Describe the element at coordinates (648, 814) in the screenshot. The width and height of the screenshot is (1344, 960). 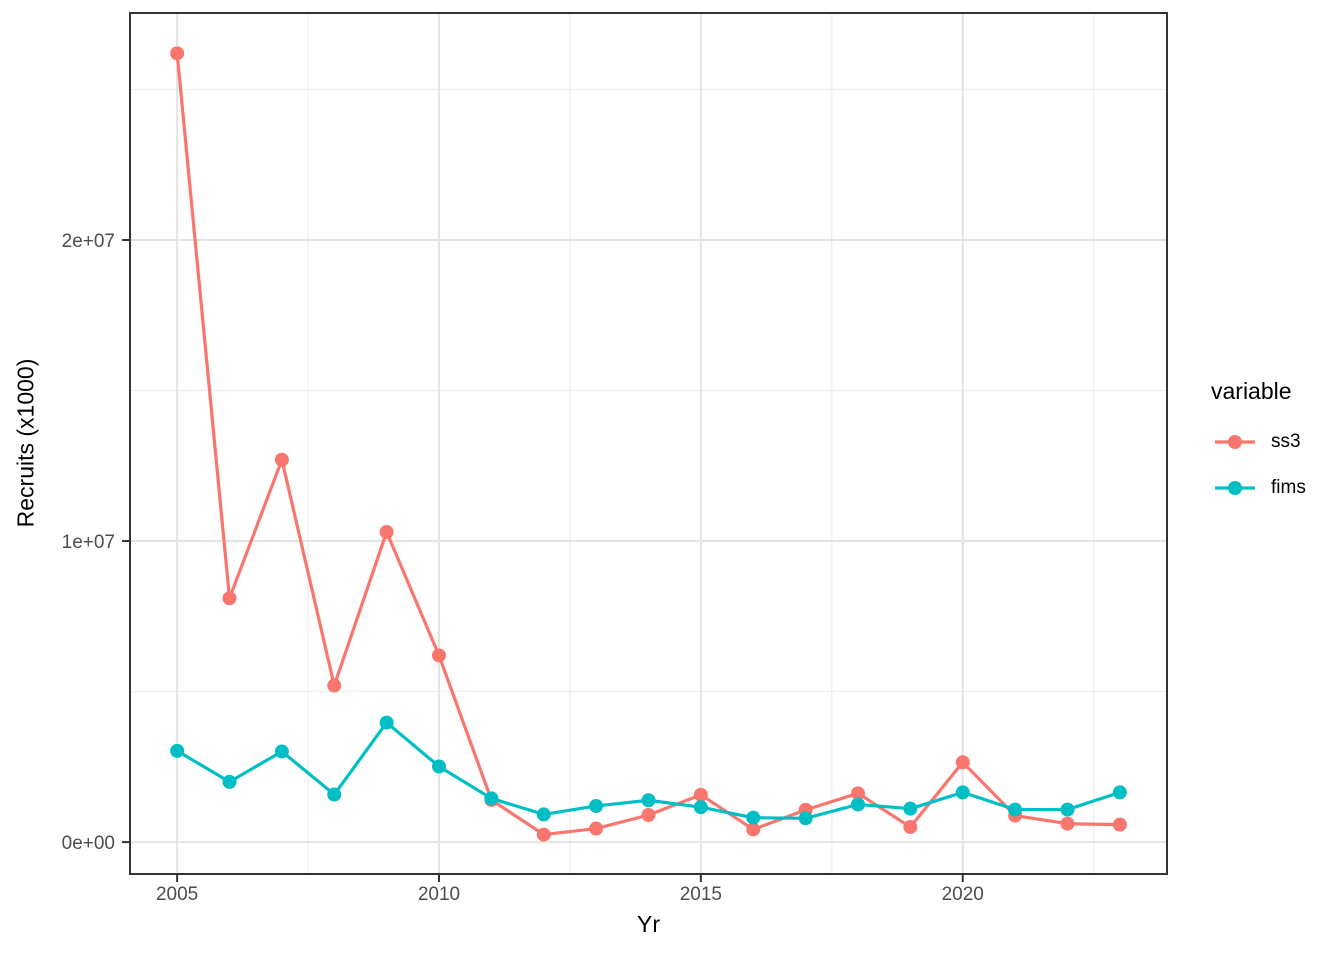
I see `point-ss3-2014` at that location.